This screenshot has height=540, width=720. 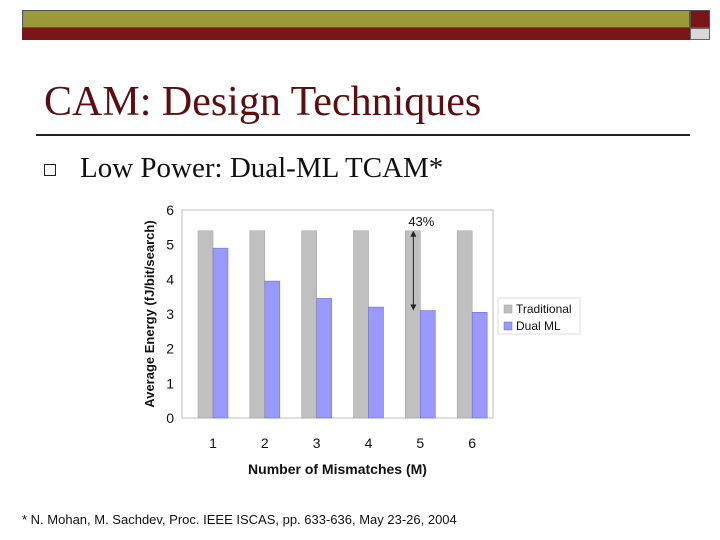 What do you see at coordinates (337, 469) in the screenshot?
I see `x-axis-label: Number of Mismatches (M)` at bounding box center [337, 469].